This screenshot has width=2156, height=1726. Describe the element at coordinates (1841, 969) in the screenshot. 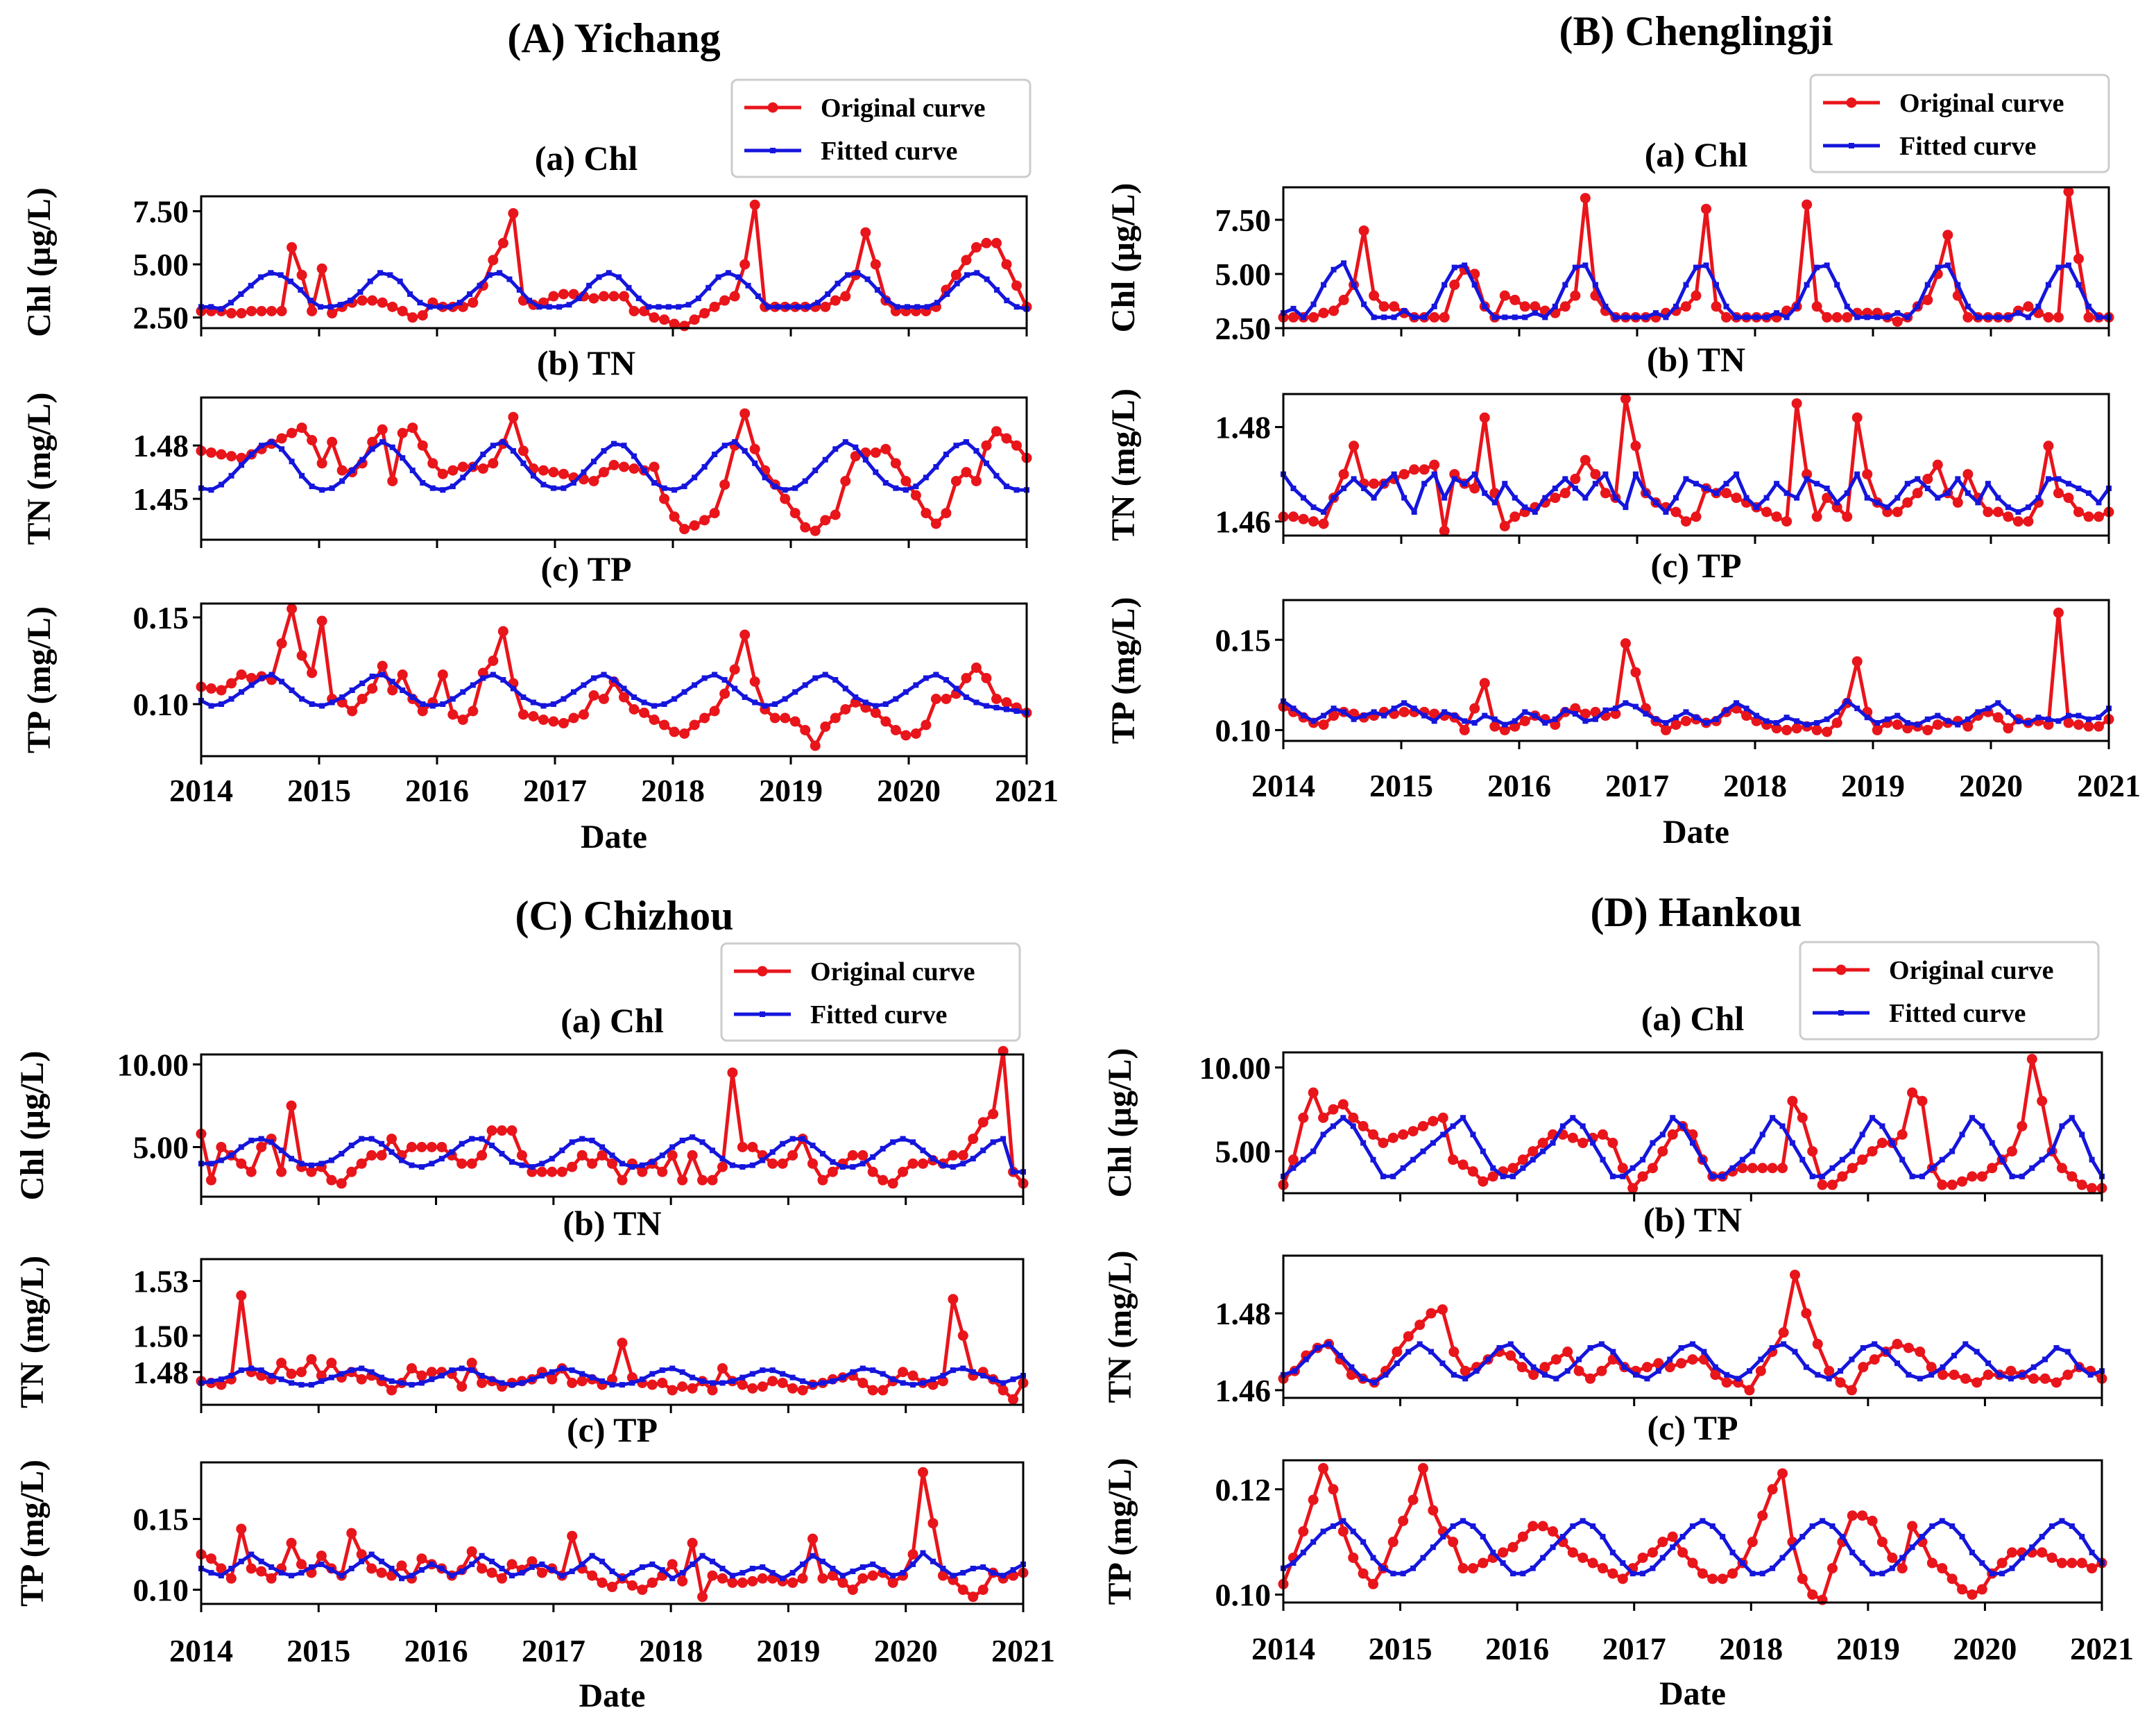

I see `legend-original-marker` at that location.